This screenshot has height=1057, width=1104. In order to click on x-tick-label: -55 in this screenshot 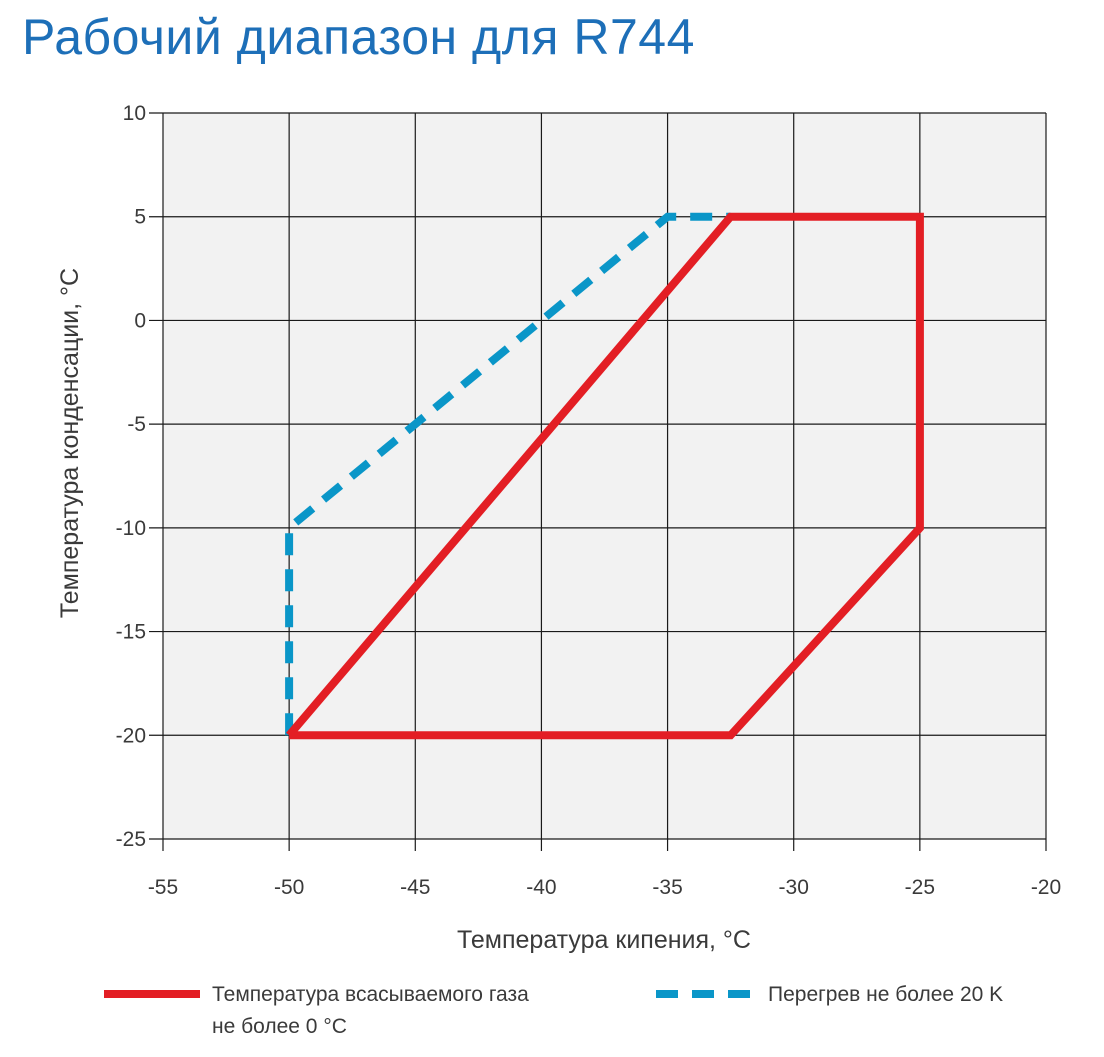, I will do `click(163, 887)`.